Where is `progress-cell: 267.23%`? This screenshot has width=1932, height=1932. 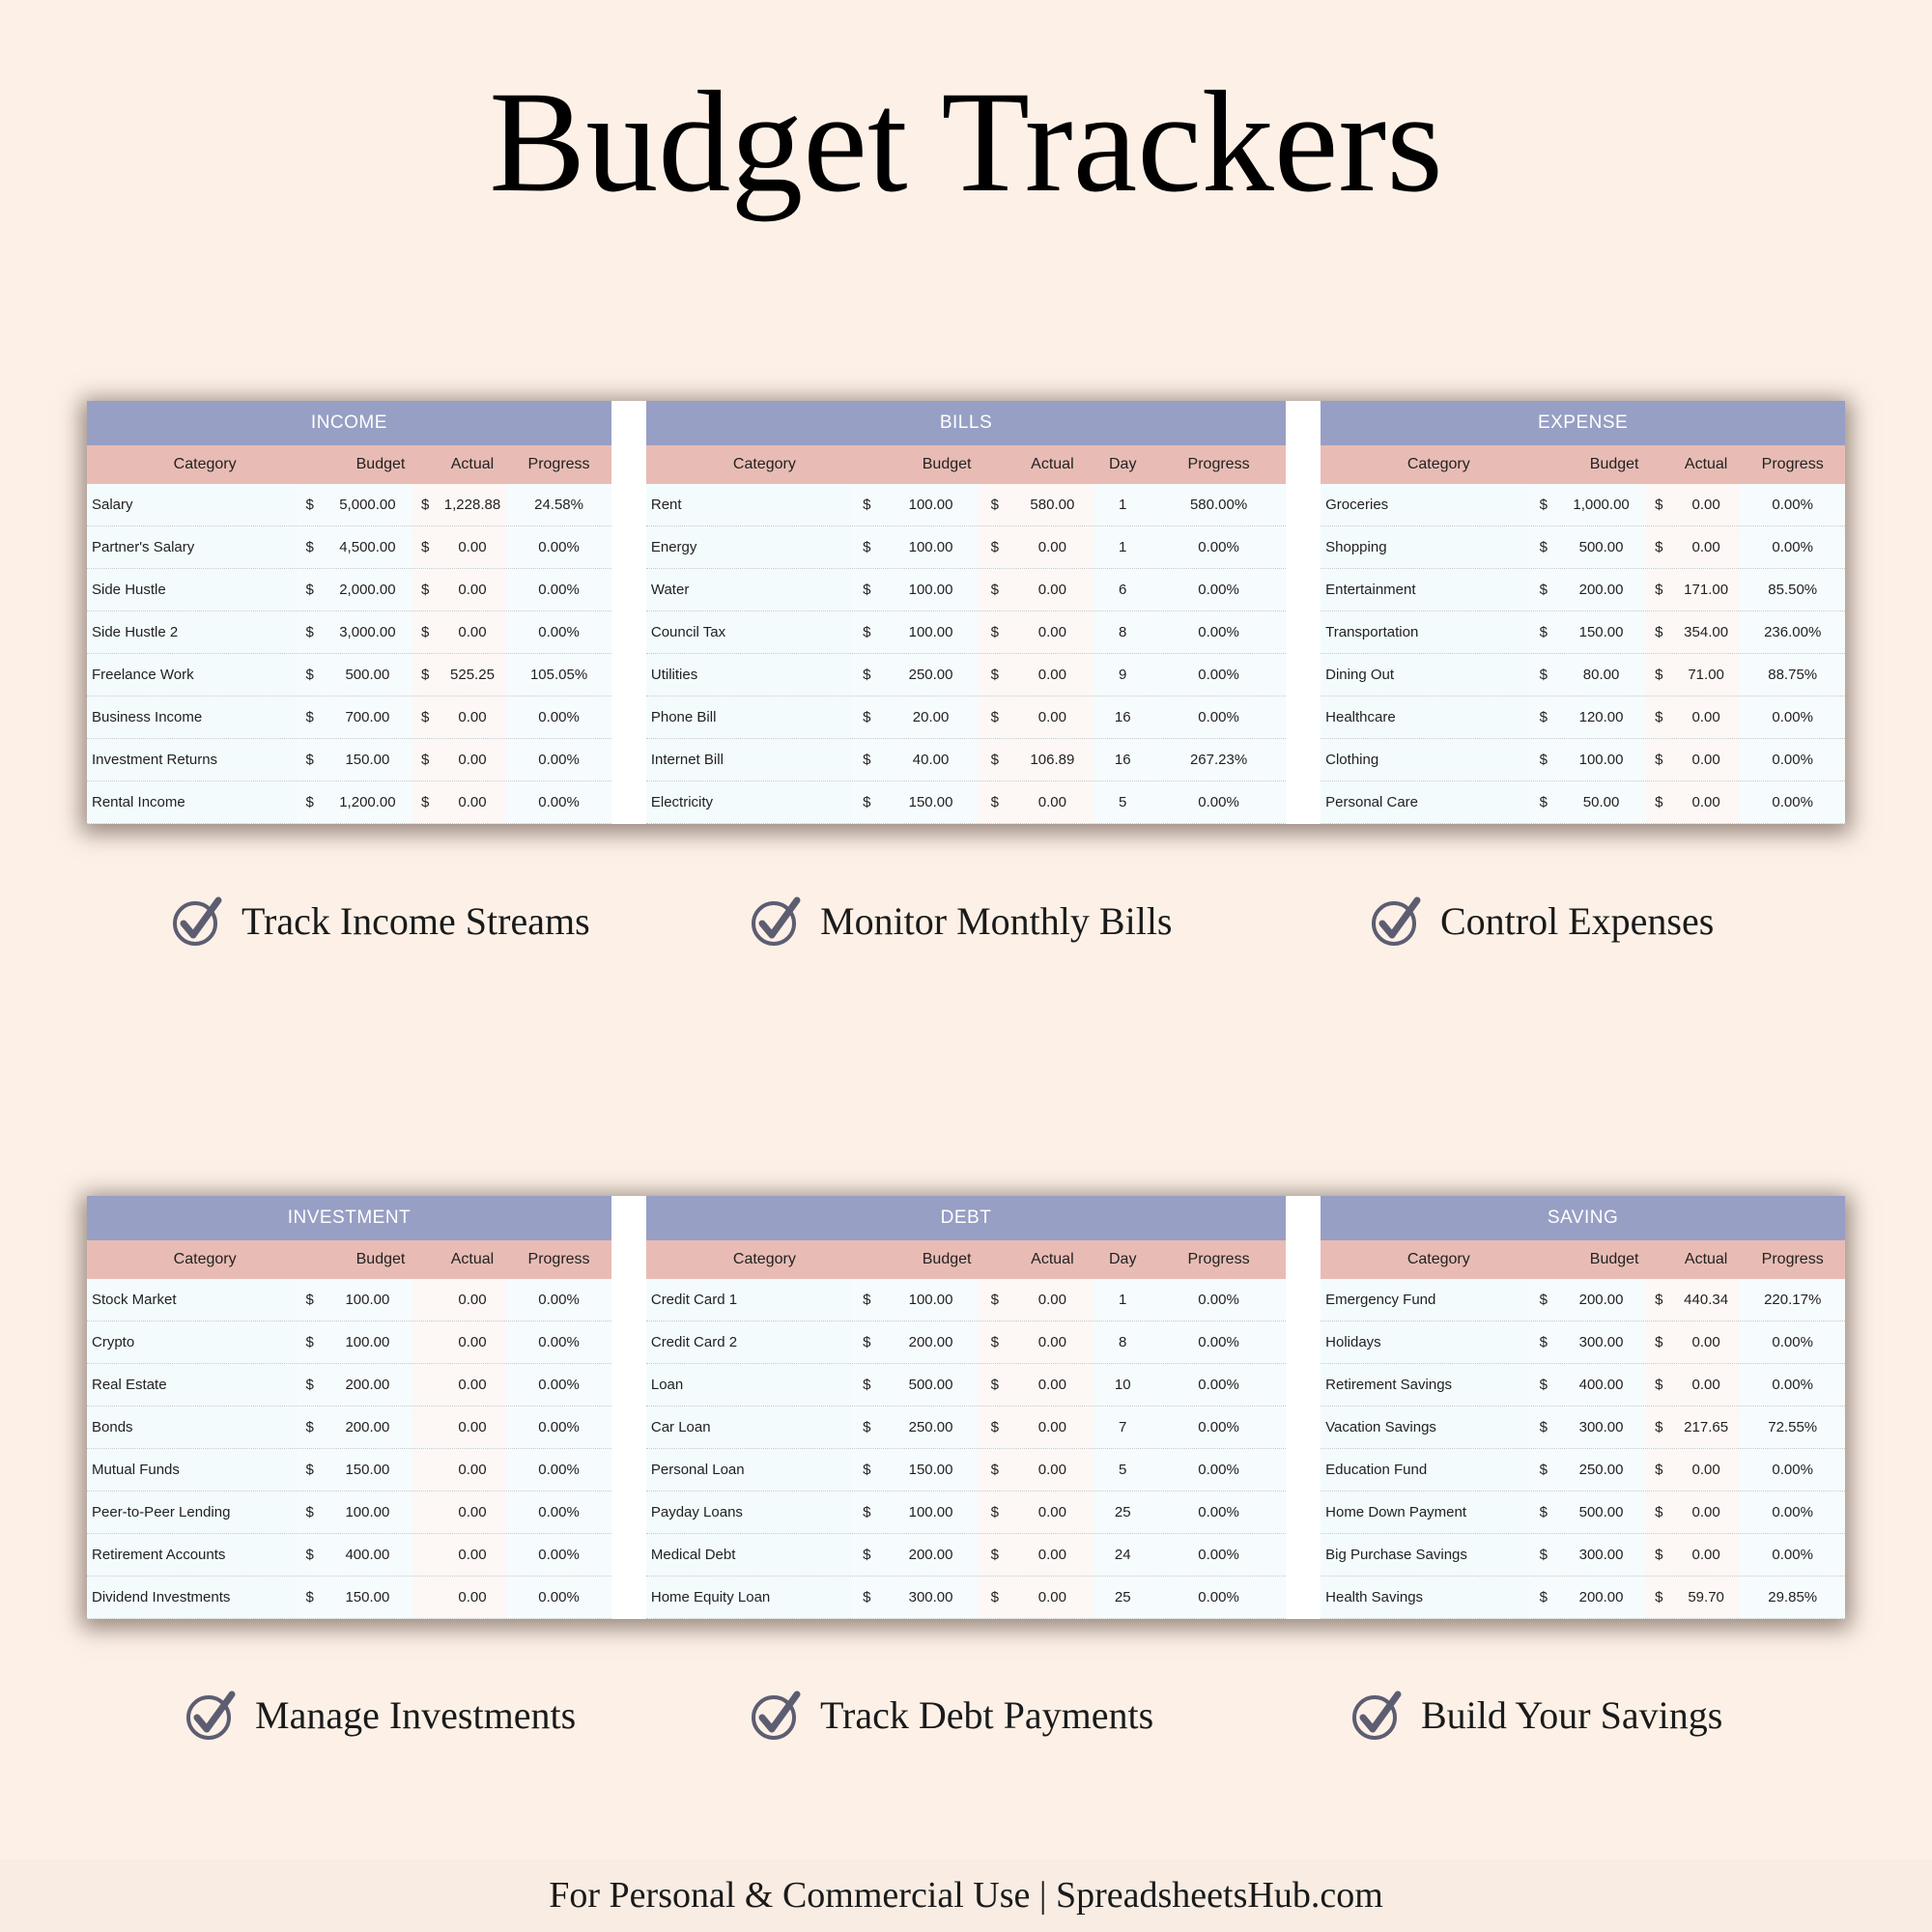 progress-cell: 267.23% is located at coordinates (1218, 760).